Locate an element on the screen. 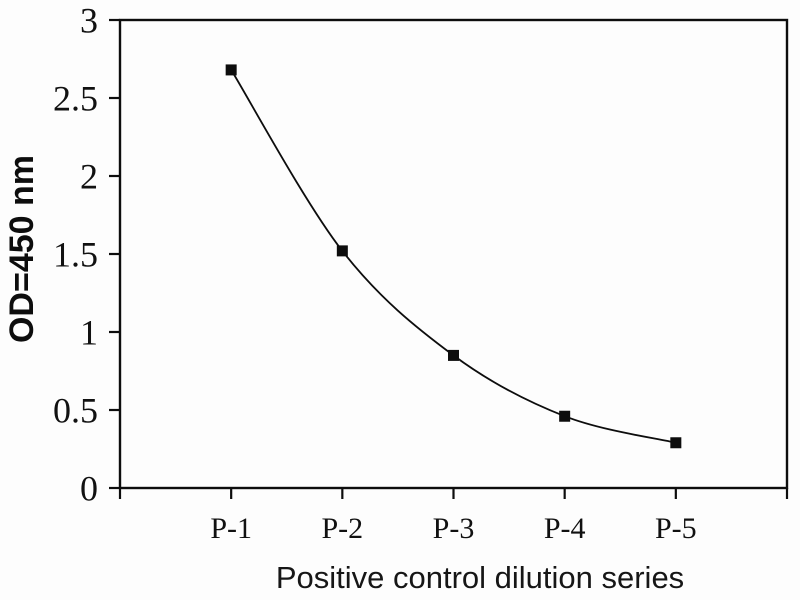 Image resolution: width=800 pixels, height=600 pixels. y-tick-label-2.5: 2.5 is located at coordinates (75, 99).